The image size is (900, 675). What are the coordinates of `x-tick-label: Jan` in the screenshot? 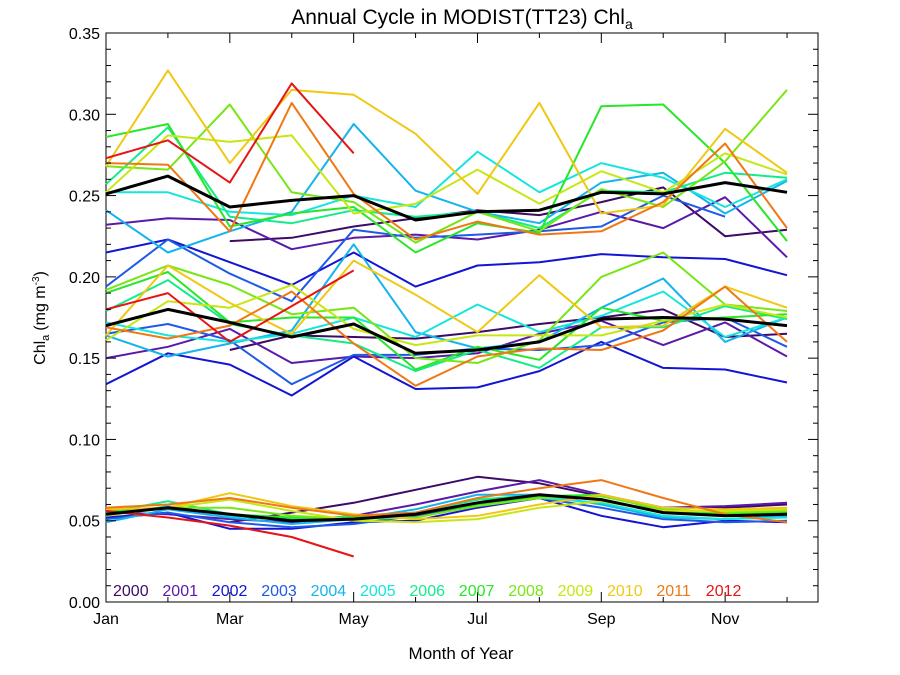 It's located at (106, 619).